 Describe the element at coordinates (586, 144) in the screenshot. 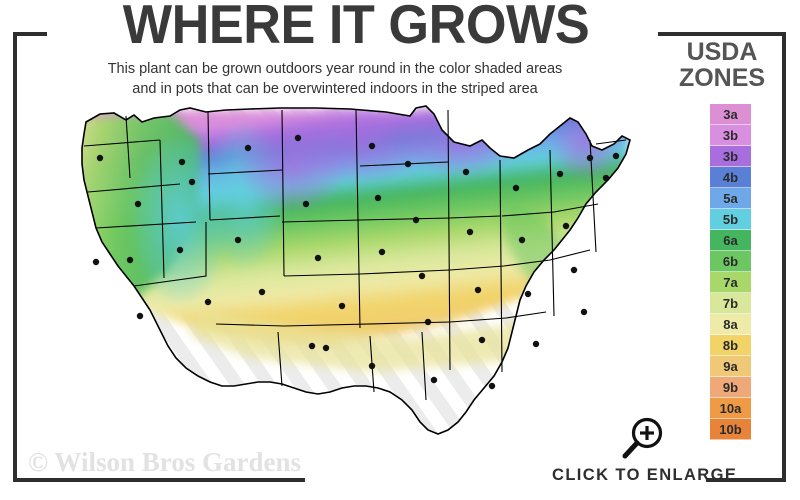

I see `zone-accent-northern-new-england` at that location.